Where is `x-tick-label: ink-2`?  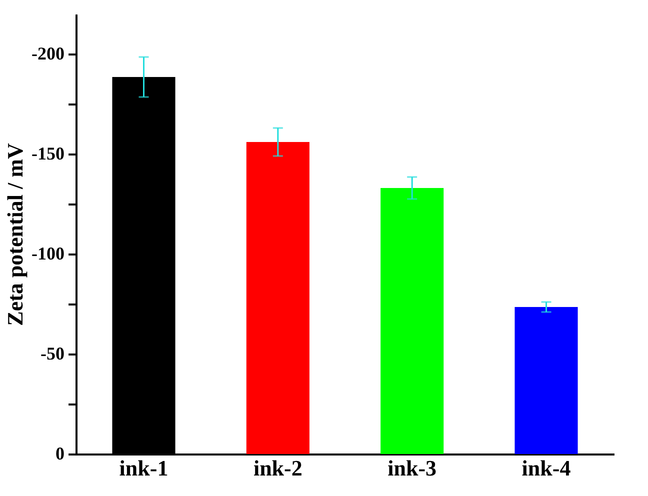
x-tick-label: ink-2 is located at coordinates (277, 468).